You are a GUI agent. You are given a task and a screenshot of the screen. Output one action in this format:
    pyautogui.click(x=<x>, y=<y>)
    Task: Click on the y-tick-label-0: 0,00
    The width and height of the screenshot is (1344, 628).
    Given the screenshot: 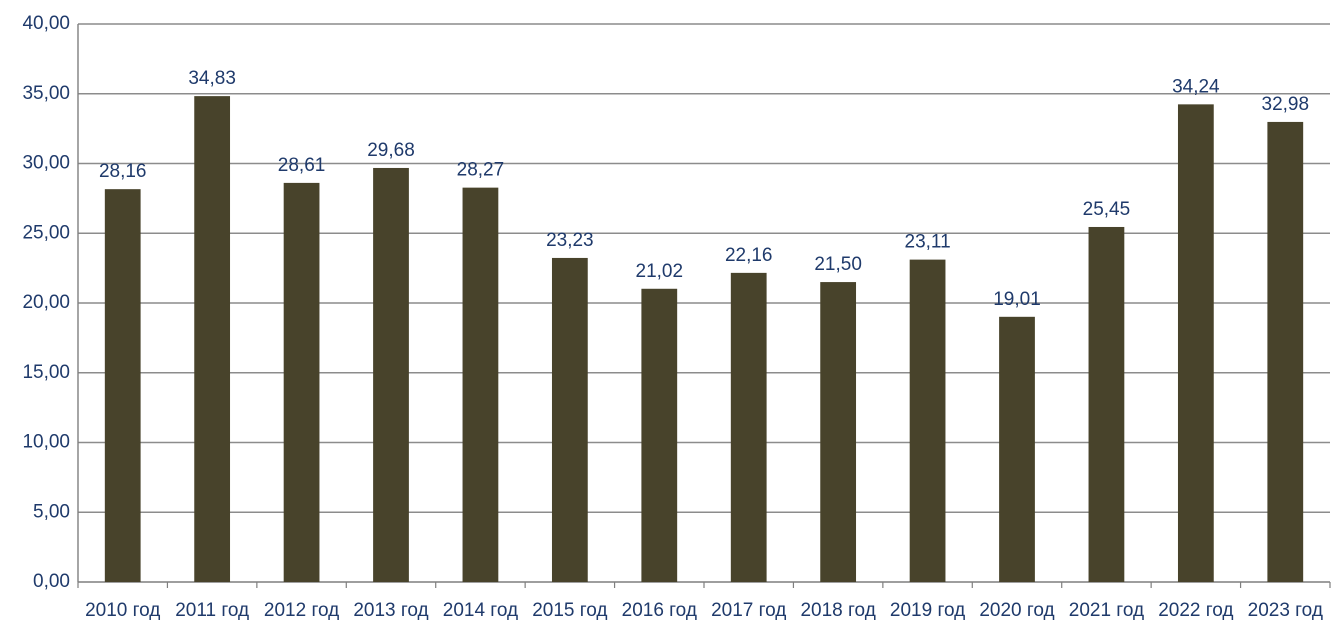 What is the action you would take?
    pyautogui.click(x=51, y=581)
    